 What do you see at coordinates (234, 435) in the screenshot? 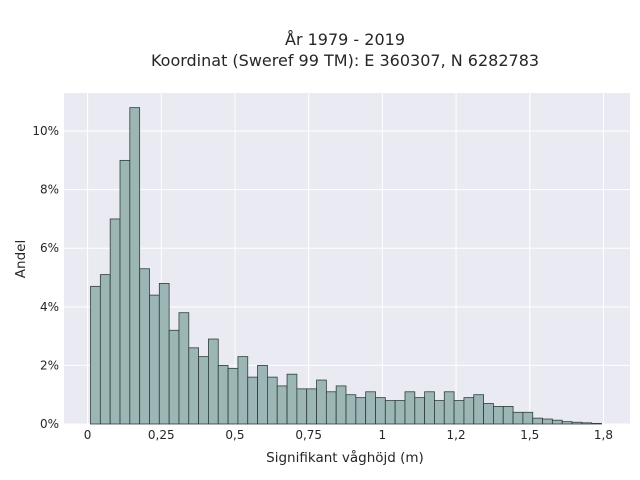
I see `x-tick-label: 0,5` at bounding box center [234, 435].